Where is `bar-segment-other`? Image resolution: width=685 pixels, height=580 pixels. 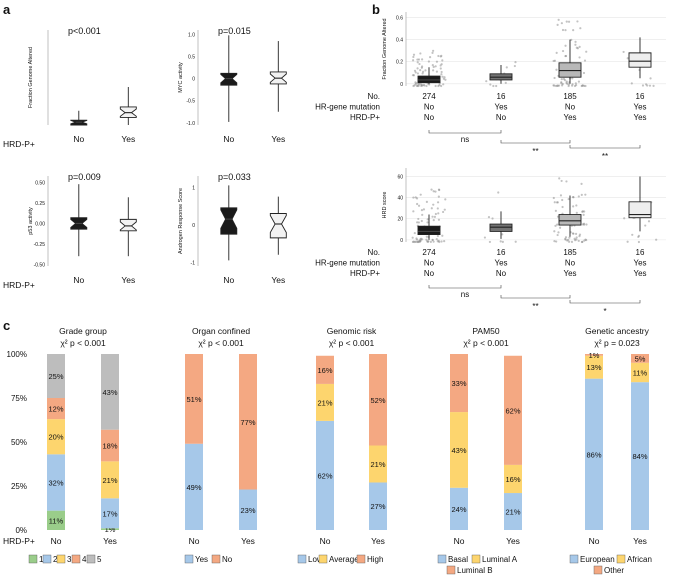
bar-segment-other is located at coordinates (594, 355).